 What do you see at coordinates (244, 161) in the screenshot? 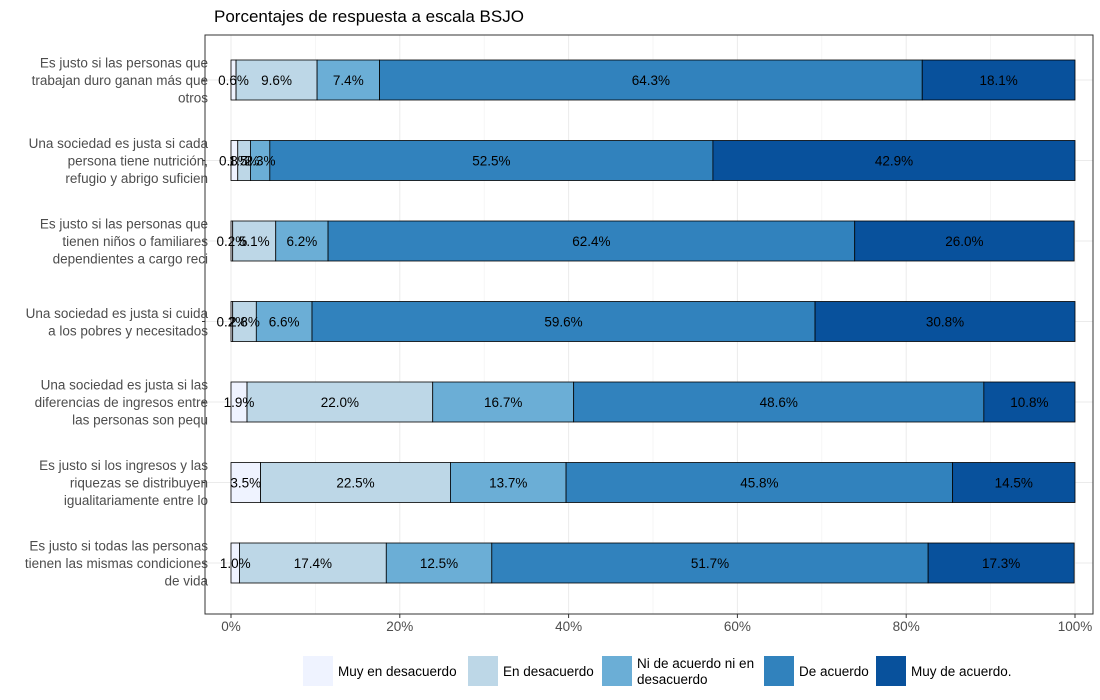
I see `data-label-row2-series2: 1.5%` at bounding box center [244, 161].